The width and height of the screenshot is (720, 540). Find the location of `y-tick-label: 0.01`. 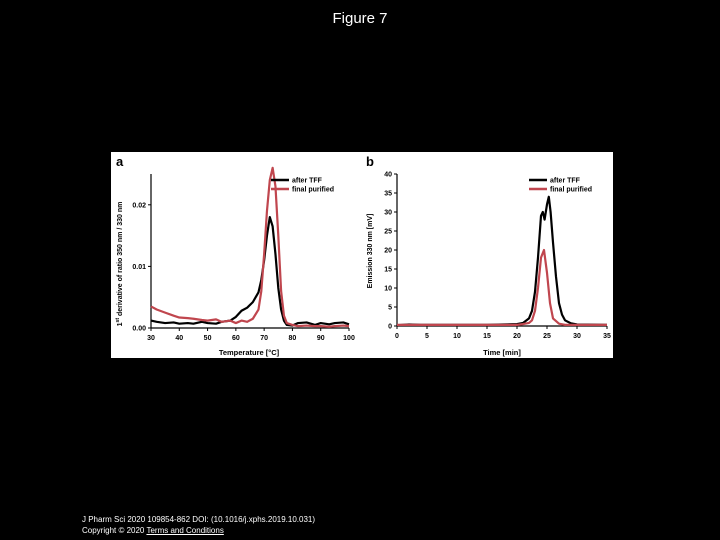

y-tick-label: 0.01 is located at coordinates (139, 267).